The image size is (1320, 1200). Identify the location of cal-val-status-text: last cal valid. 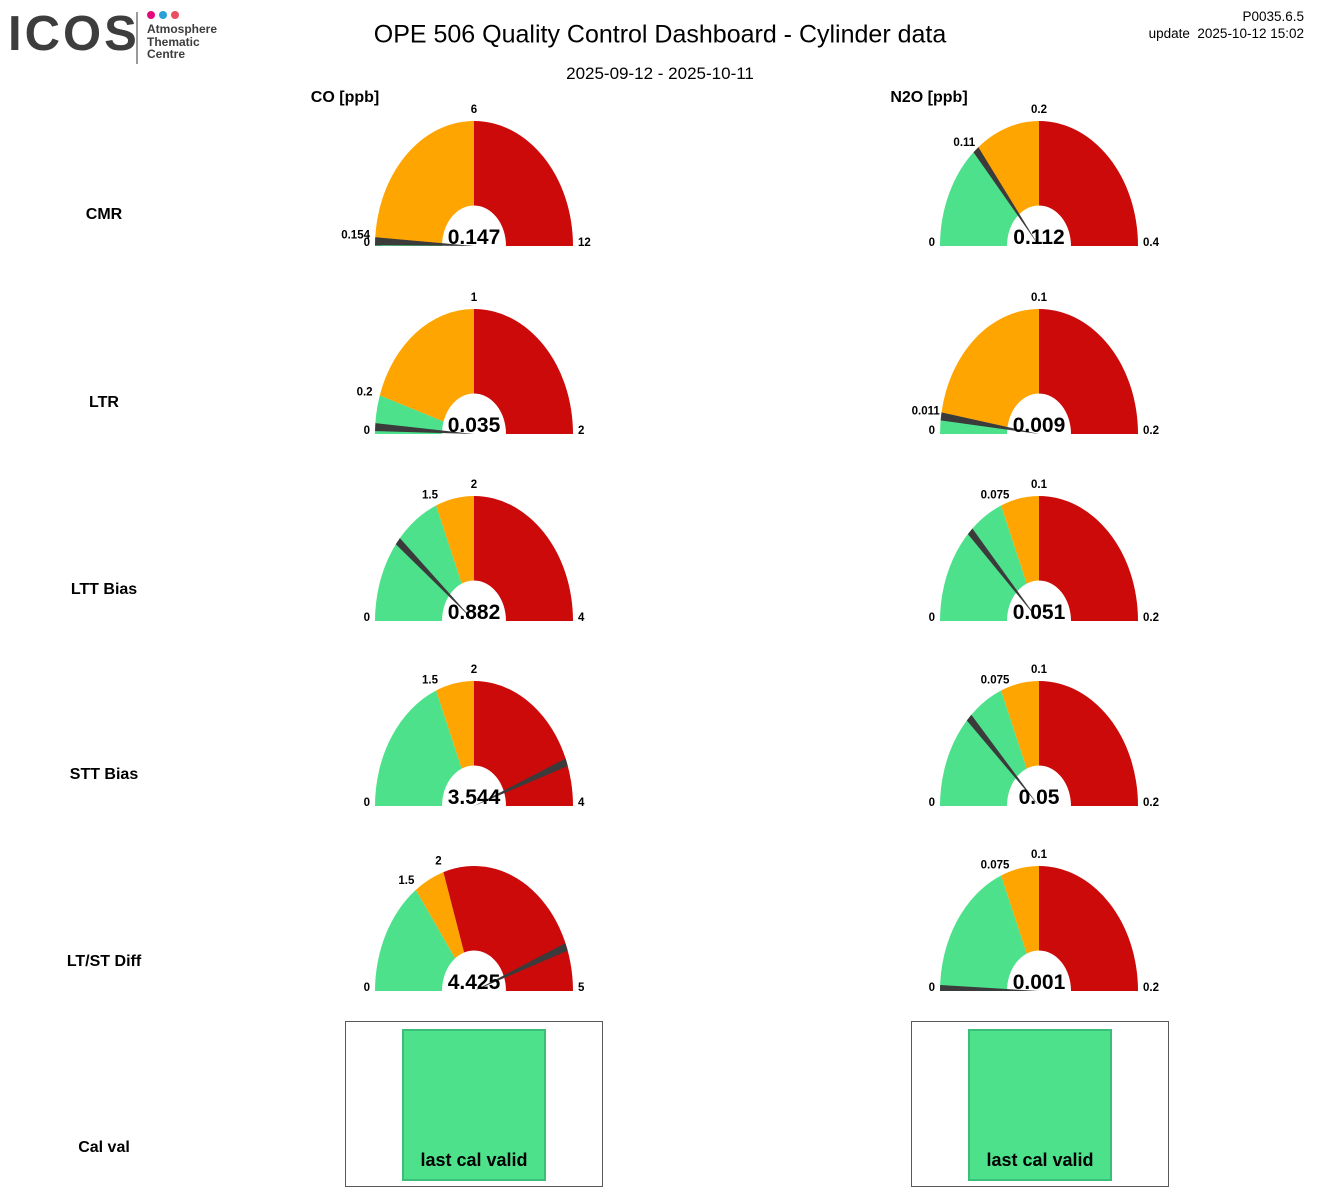
(474, 1160).